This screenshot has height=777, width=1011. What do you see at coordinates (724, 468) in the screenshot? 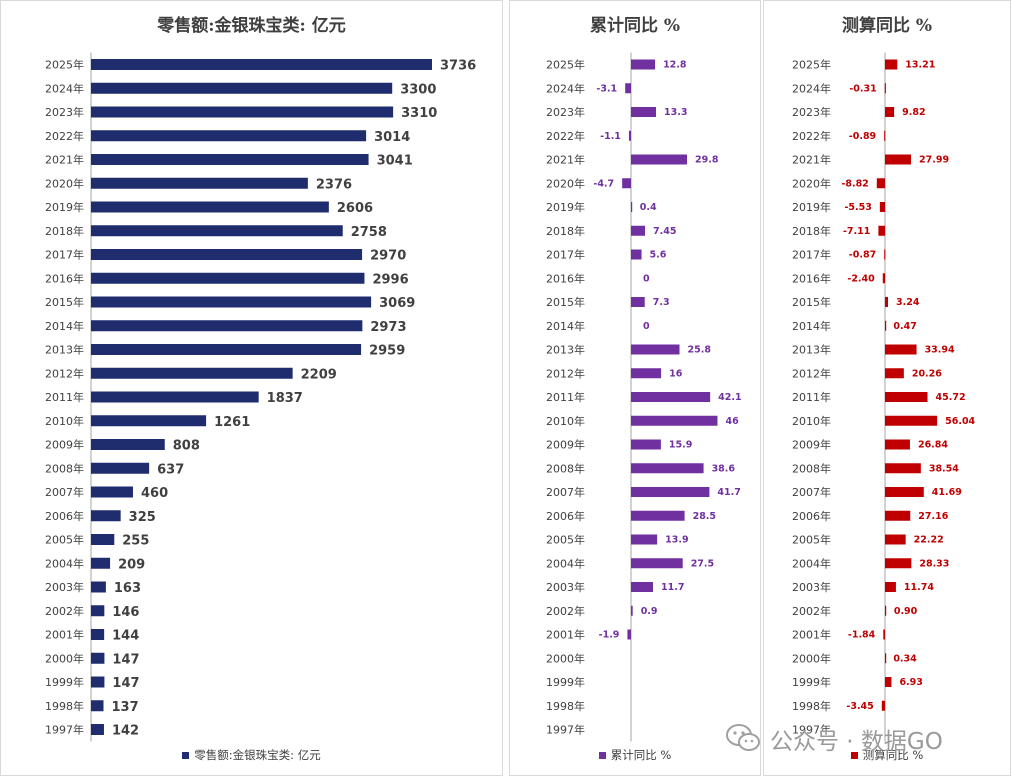
I see `data-label: 38.6` at bounding box center [724, 468].